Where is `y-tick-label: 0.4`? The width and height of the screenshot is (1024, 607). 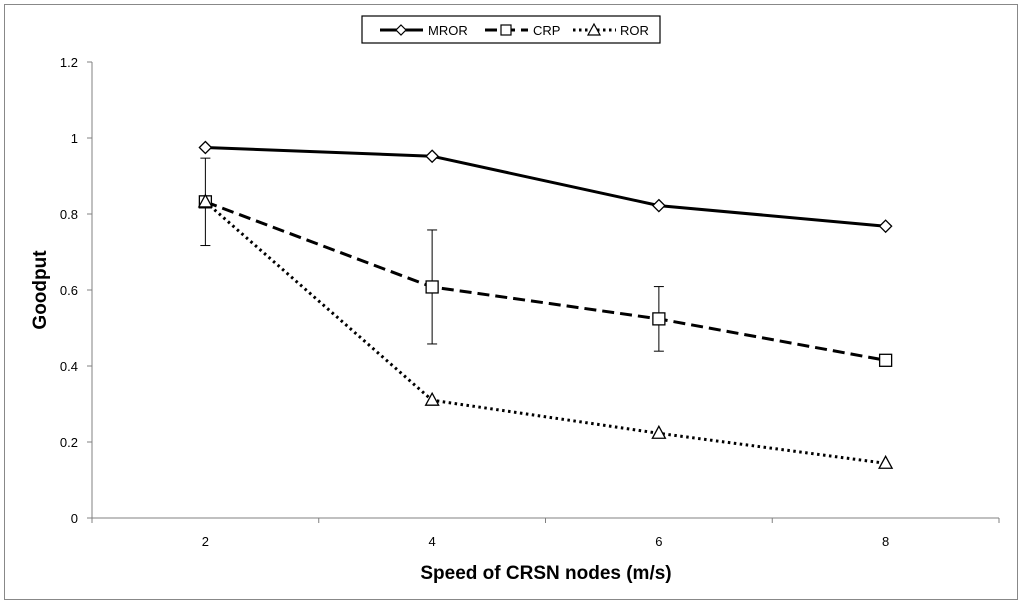
y-tick-label: 0.4 is located at coordinates (69, 366).